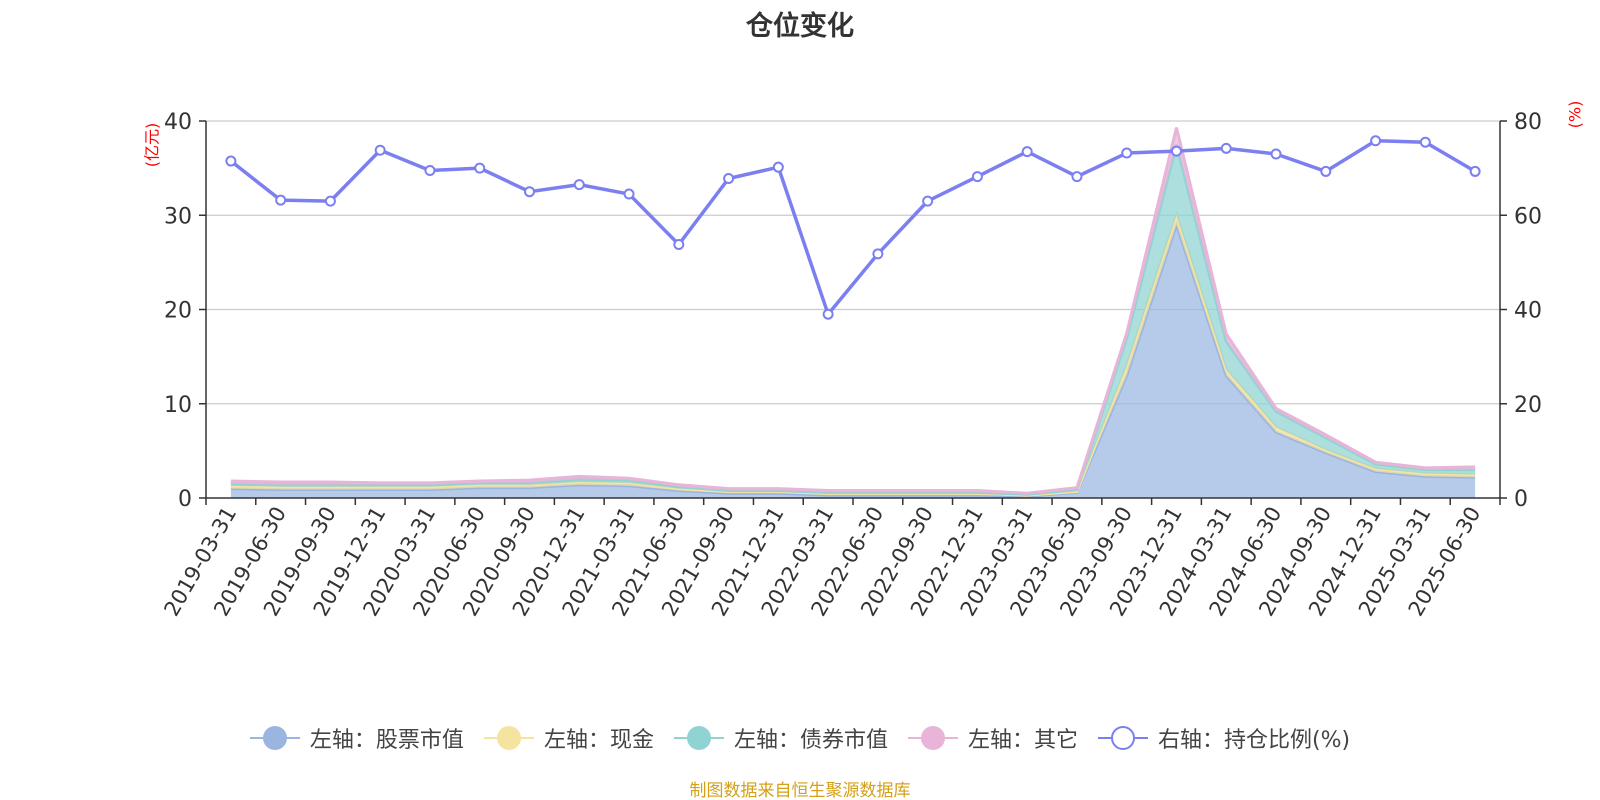 The image size is (1600, 800). What do you see at coordinates (178, 405) in the screenshot?
I see `left-axis-tick-label: 10` at bounding box center [178, 405].